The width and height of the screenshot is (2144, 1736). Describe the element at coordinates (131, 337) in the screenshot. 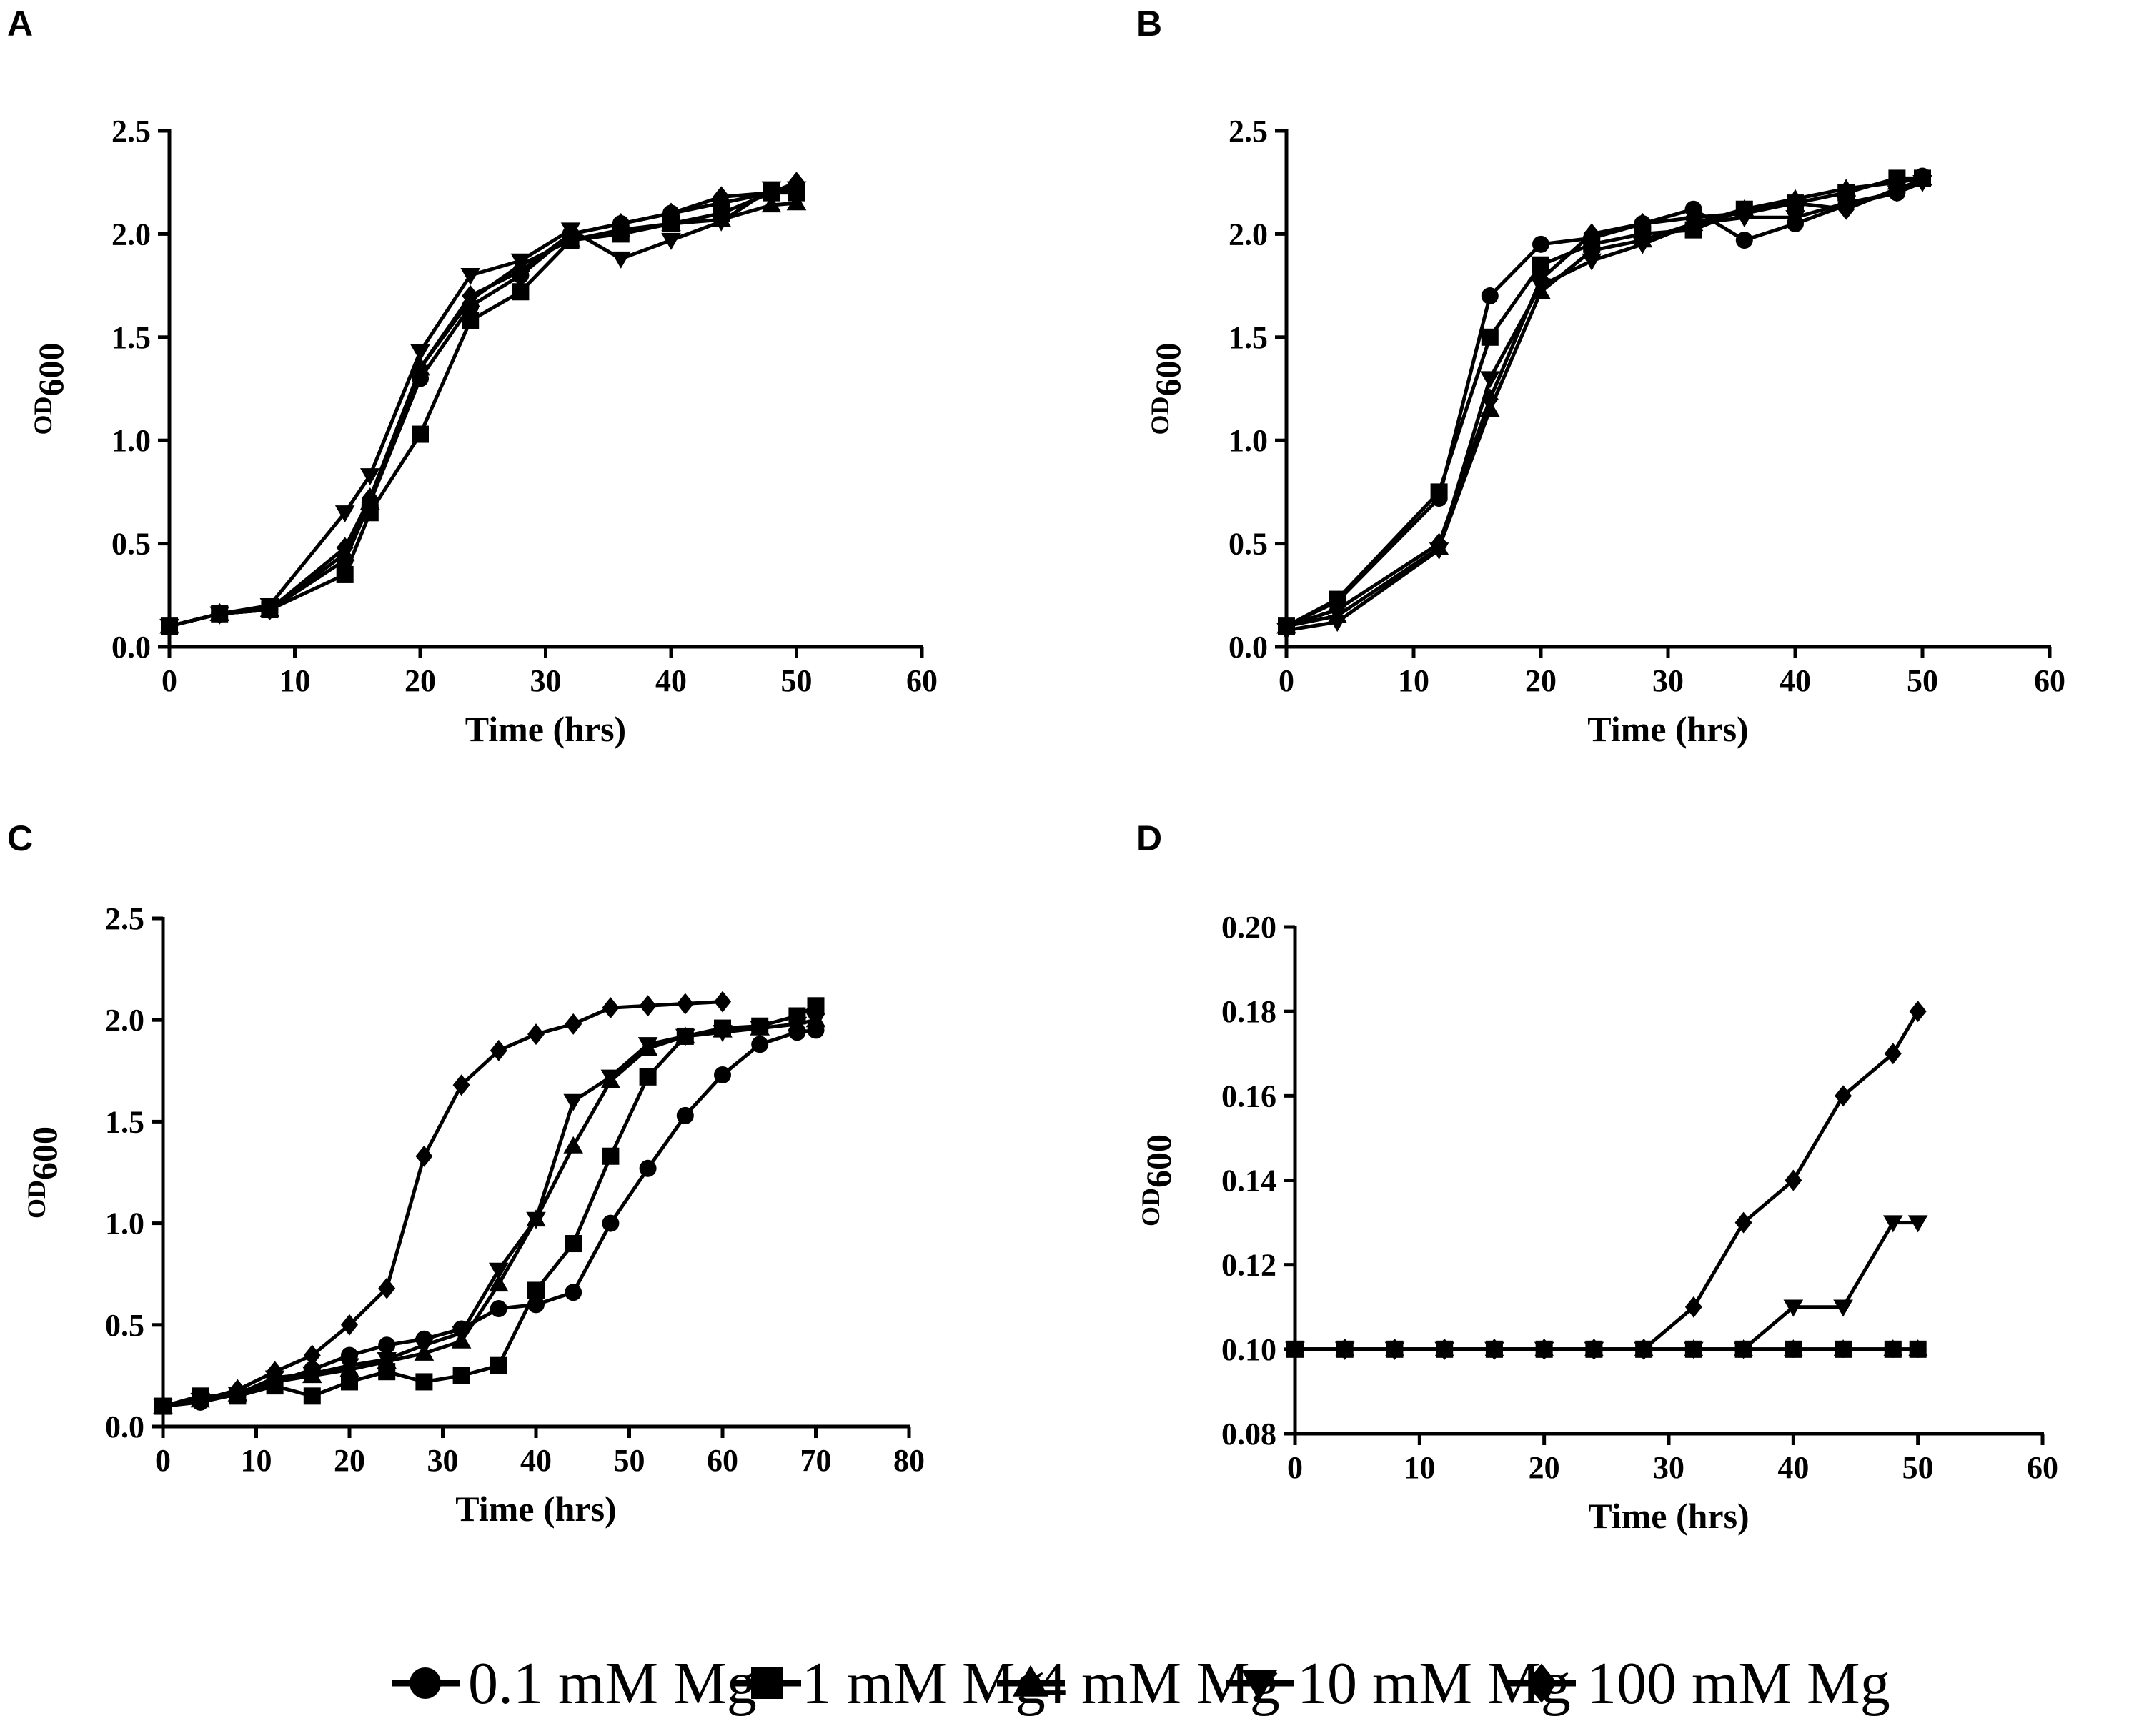

I see `y-tick-label: 1.5` at that location.